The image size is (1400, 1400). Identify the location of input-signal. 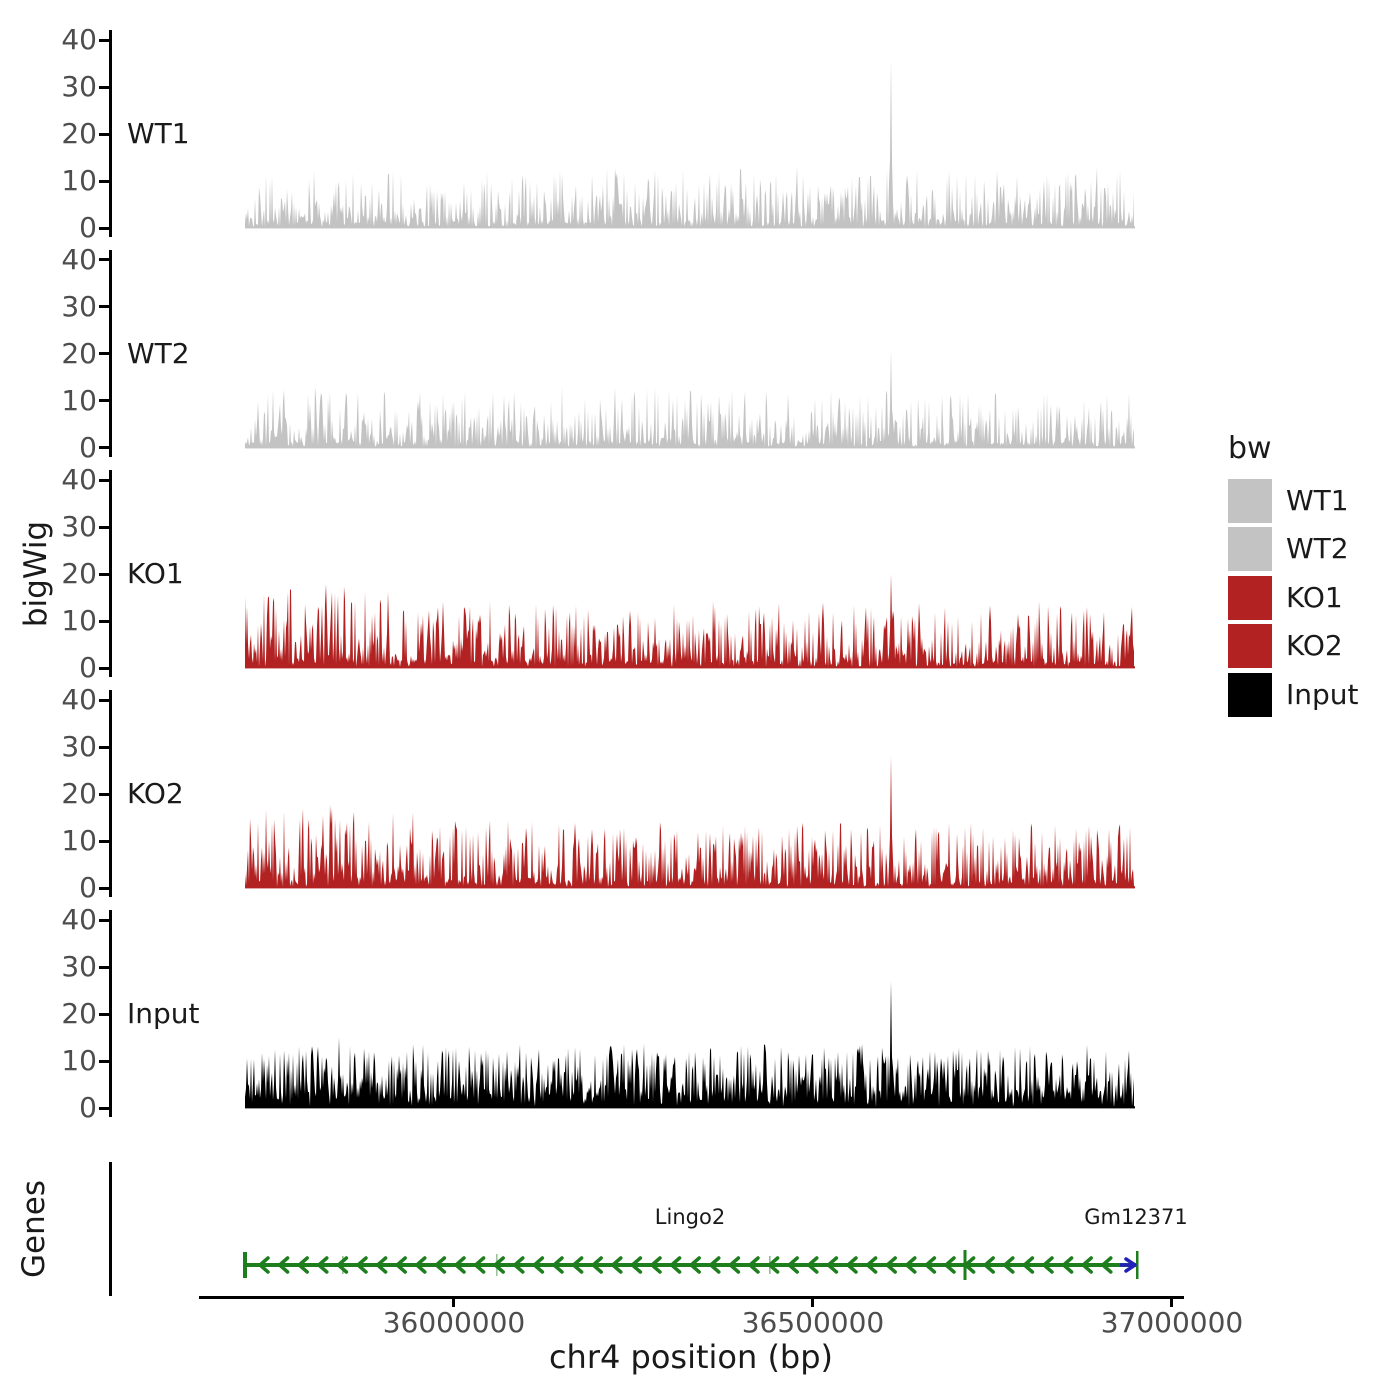
(690, 1045).